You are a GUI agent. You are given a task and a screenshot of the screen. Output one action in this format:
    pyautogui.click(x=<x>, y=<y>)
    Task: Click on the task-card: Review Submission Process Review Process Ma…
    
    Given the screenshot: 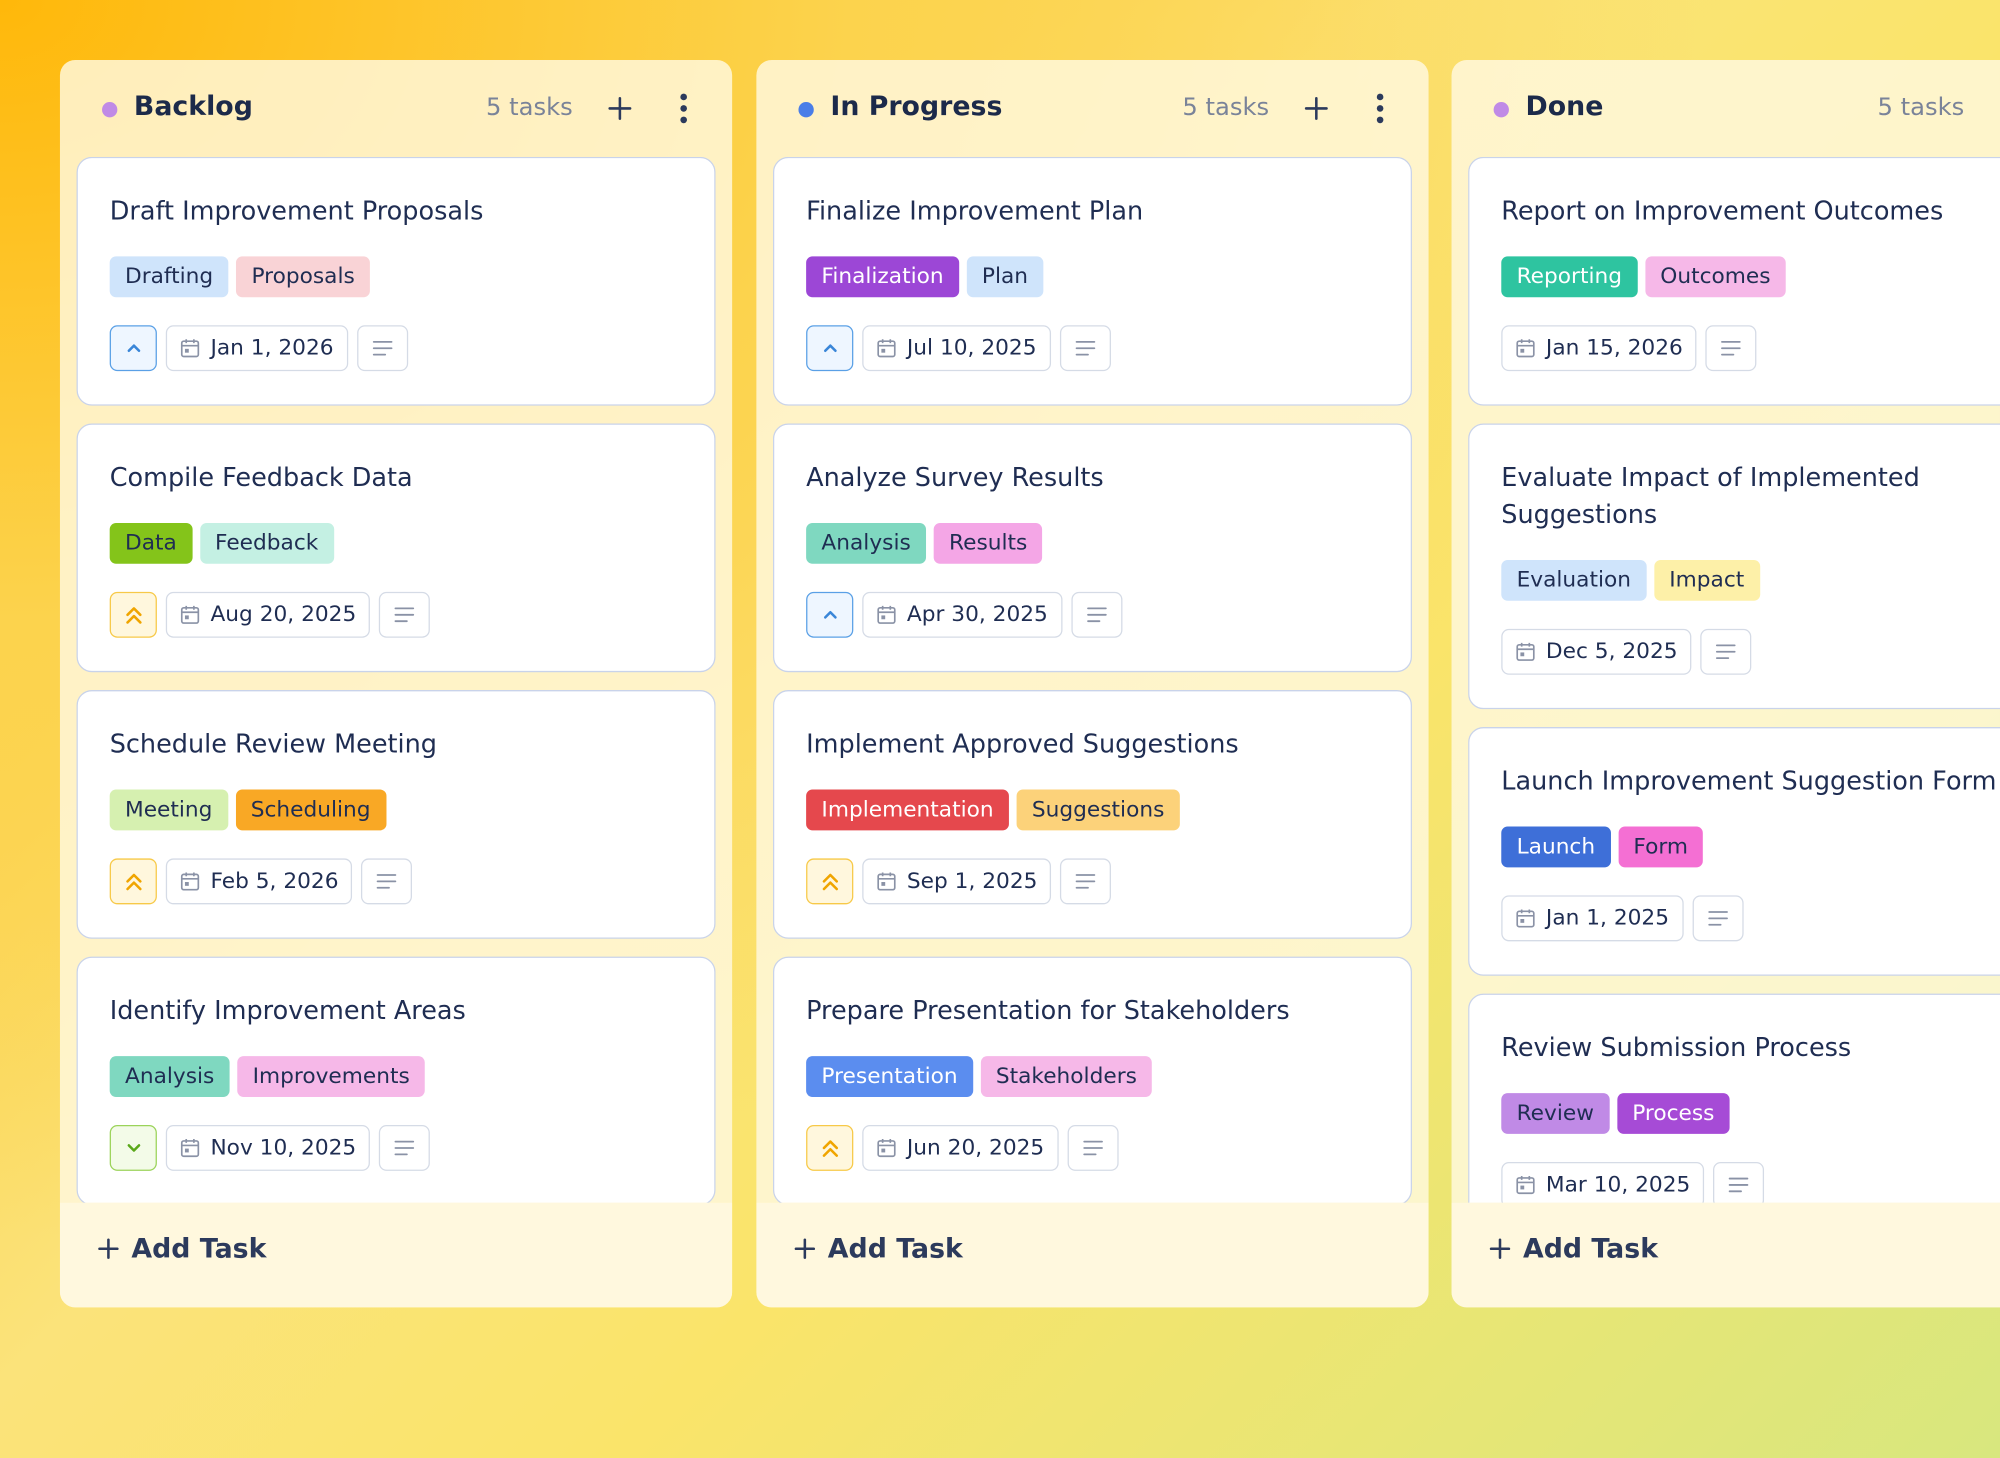 What is the action you would take?
    pyautogui.click(x=1734, y=1098)
    